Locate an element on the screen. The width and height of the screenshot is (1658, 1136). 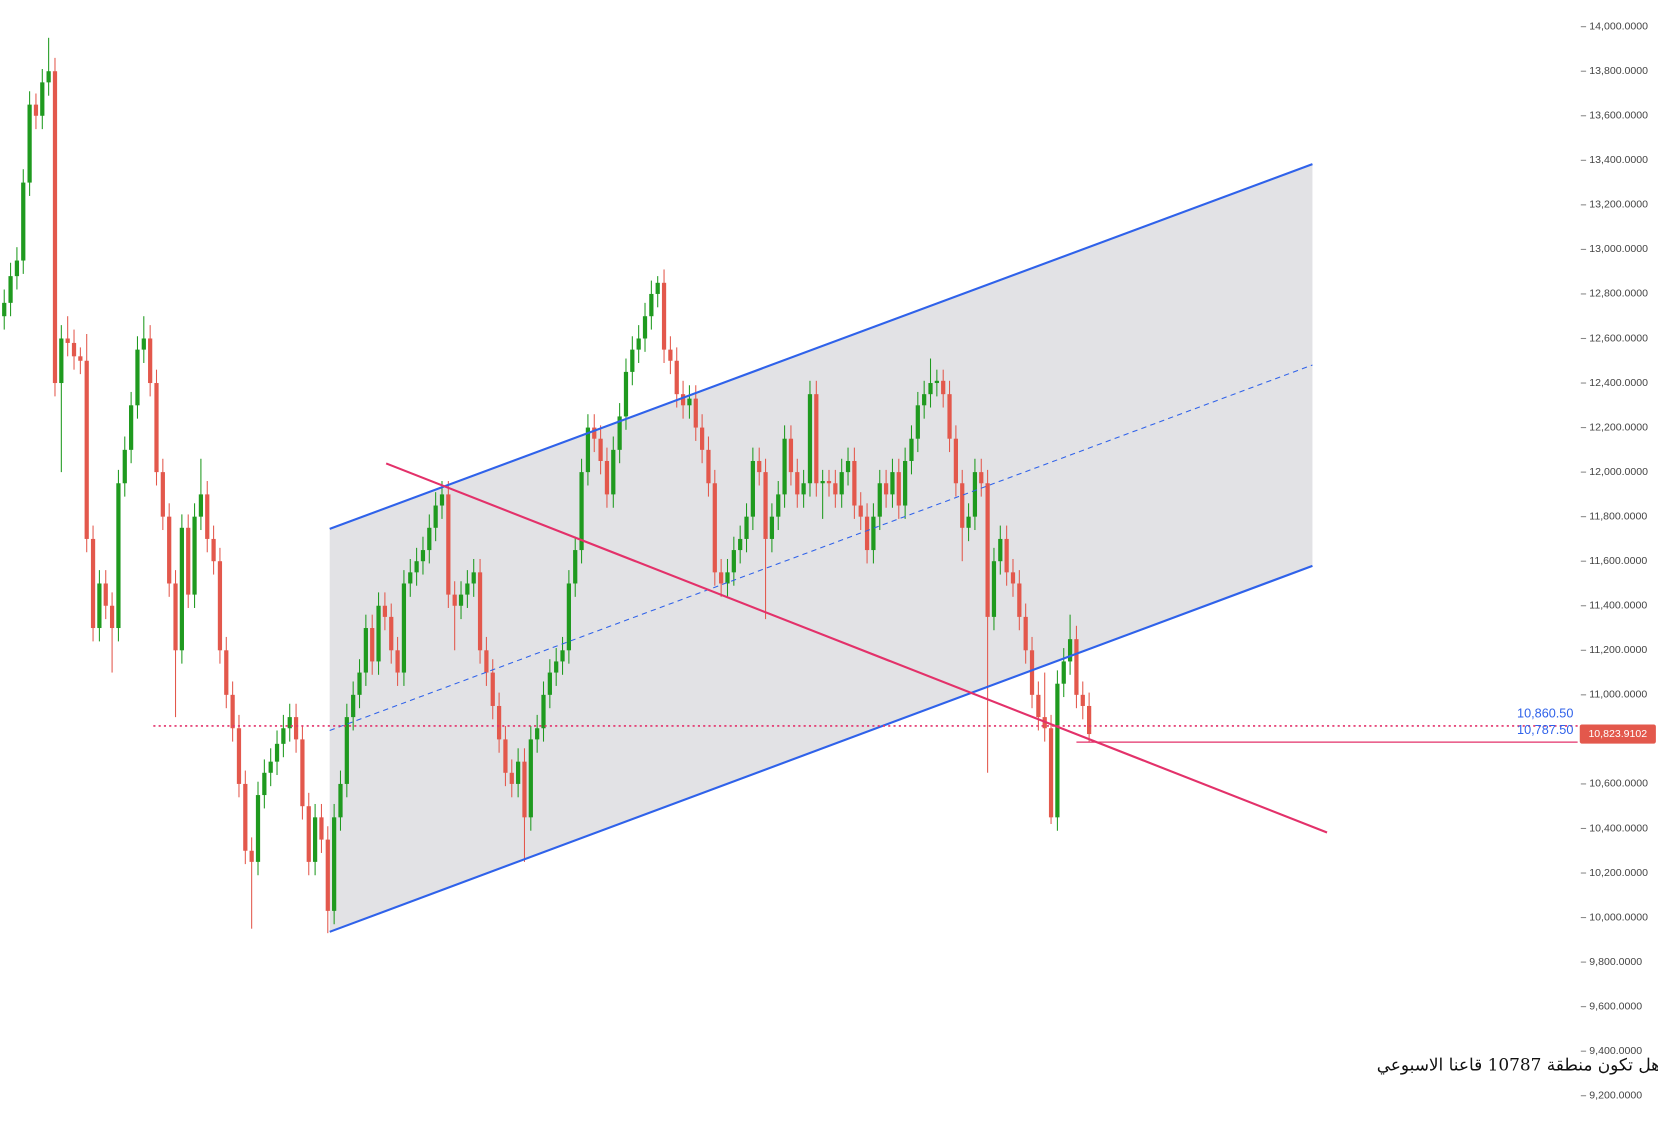
y-tick-label: 13,000.0000 is located at coordinates (1618, 249).